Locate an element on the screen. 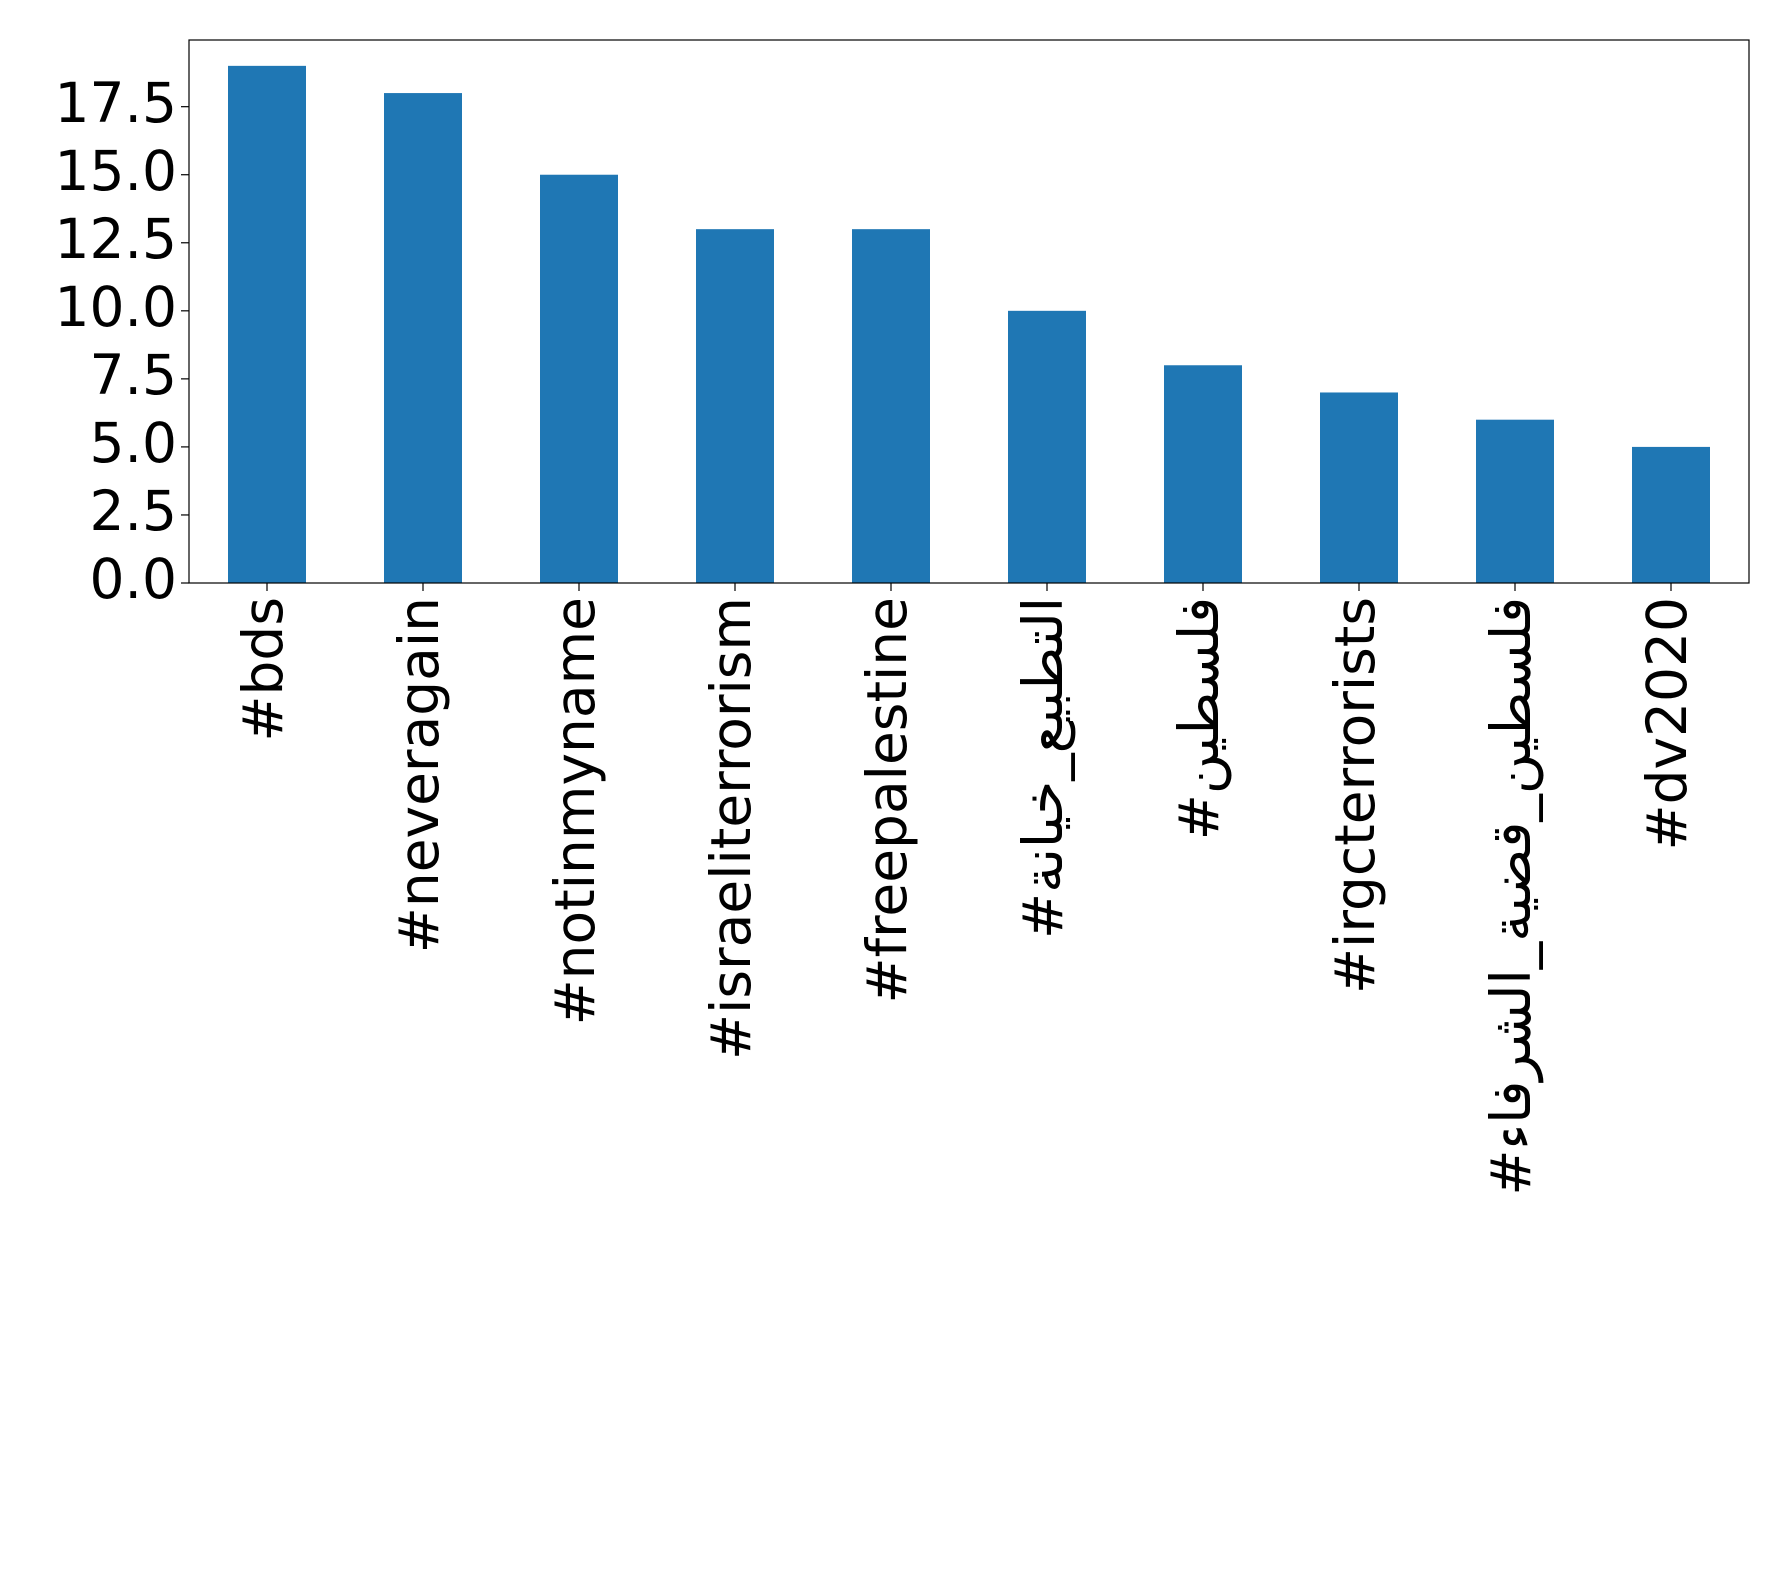 The image size is (1778, 1569). x-tick-label: #dv2020 is located at coordinates (1667, 724).